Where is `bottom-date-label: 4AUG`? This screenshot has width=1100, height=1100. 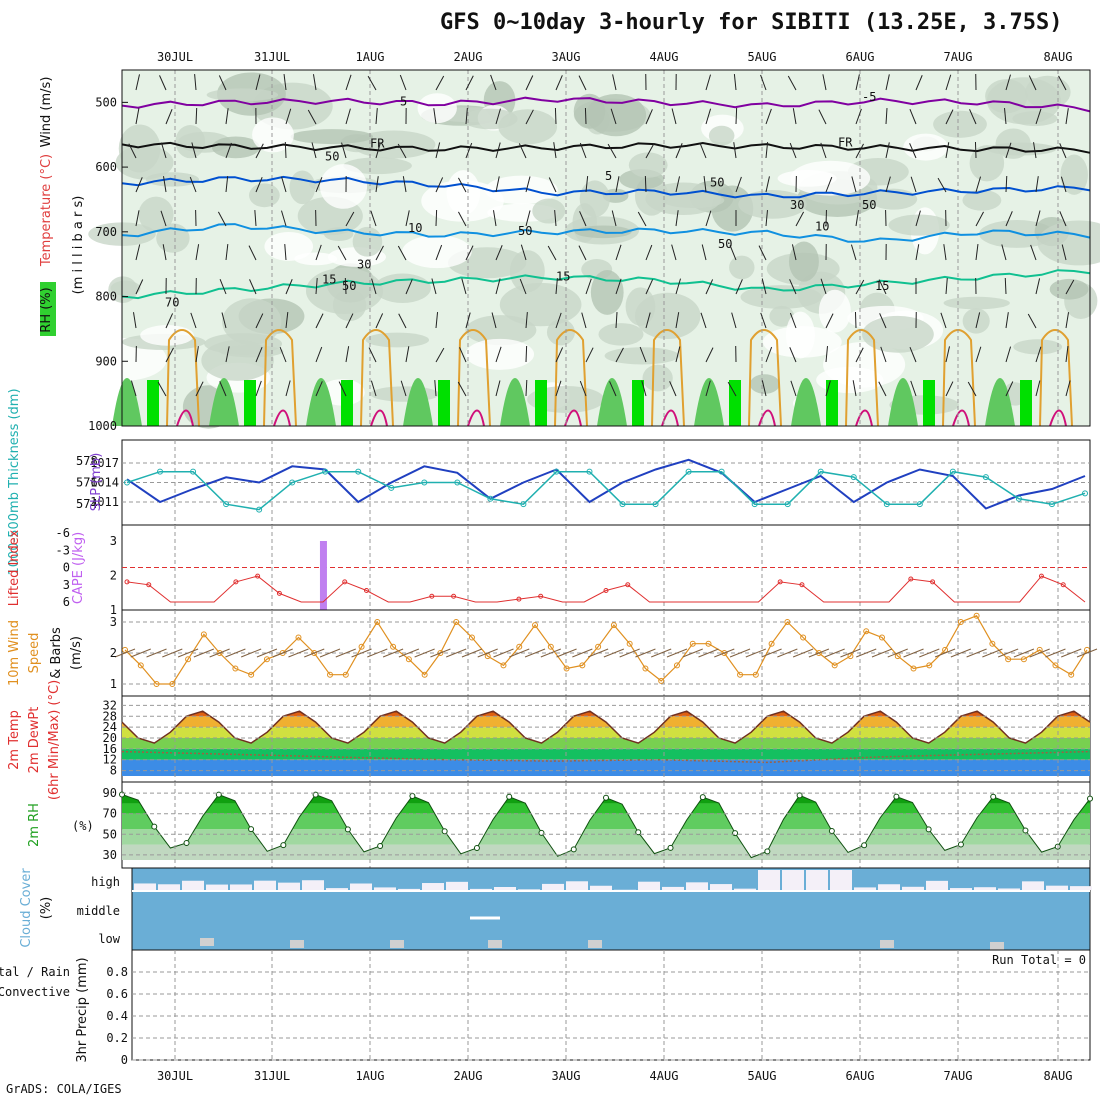
bottom-date-label: 4AUG is located at coordinates (664, 1076).